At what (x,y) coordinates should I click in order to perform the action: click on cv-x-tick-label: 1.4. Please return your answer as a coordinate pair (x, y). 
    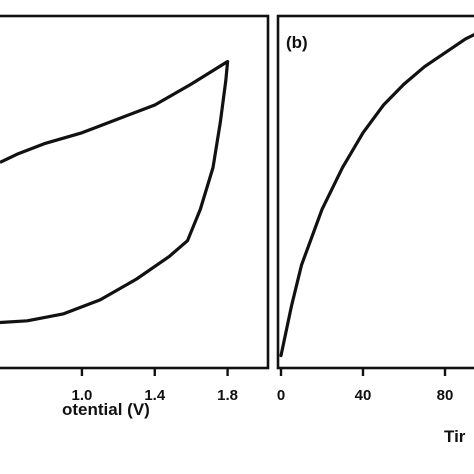
    Looking at the image, I should click on (155, 395).